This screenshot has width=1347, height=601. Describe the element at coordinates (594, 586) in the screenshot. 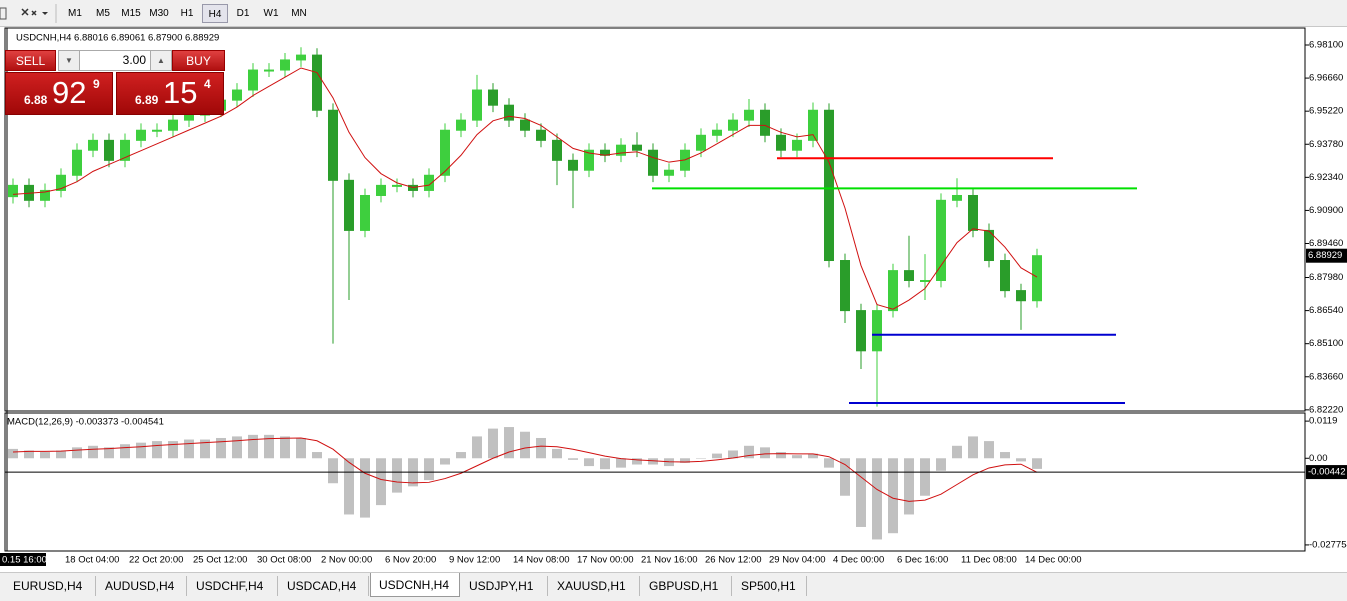

I see `symbol-tab: XAUUSD,H1` at that location.